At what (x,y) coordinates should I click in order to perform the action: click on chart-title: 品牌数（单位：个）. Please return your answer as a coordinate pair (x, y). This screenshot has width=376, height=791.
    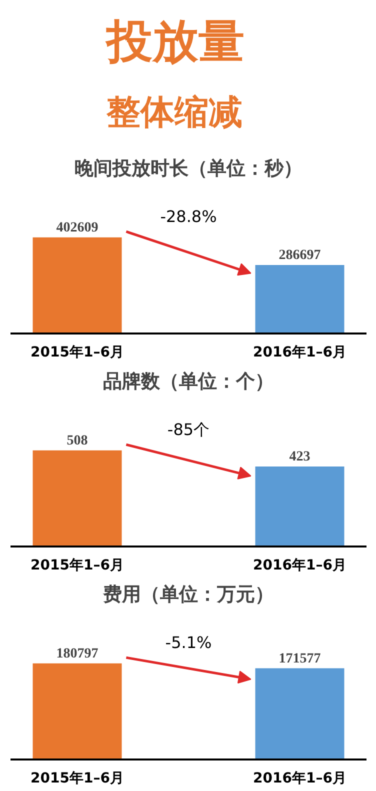
    Looking at the image, I should click on (188, 381).